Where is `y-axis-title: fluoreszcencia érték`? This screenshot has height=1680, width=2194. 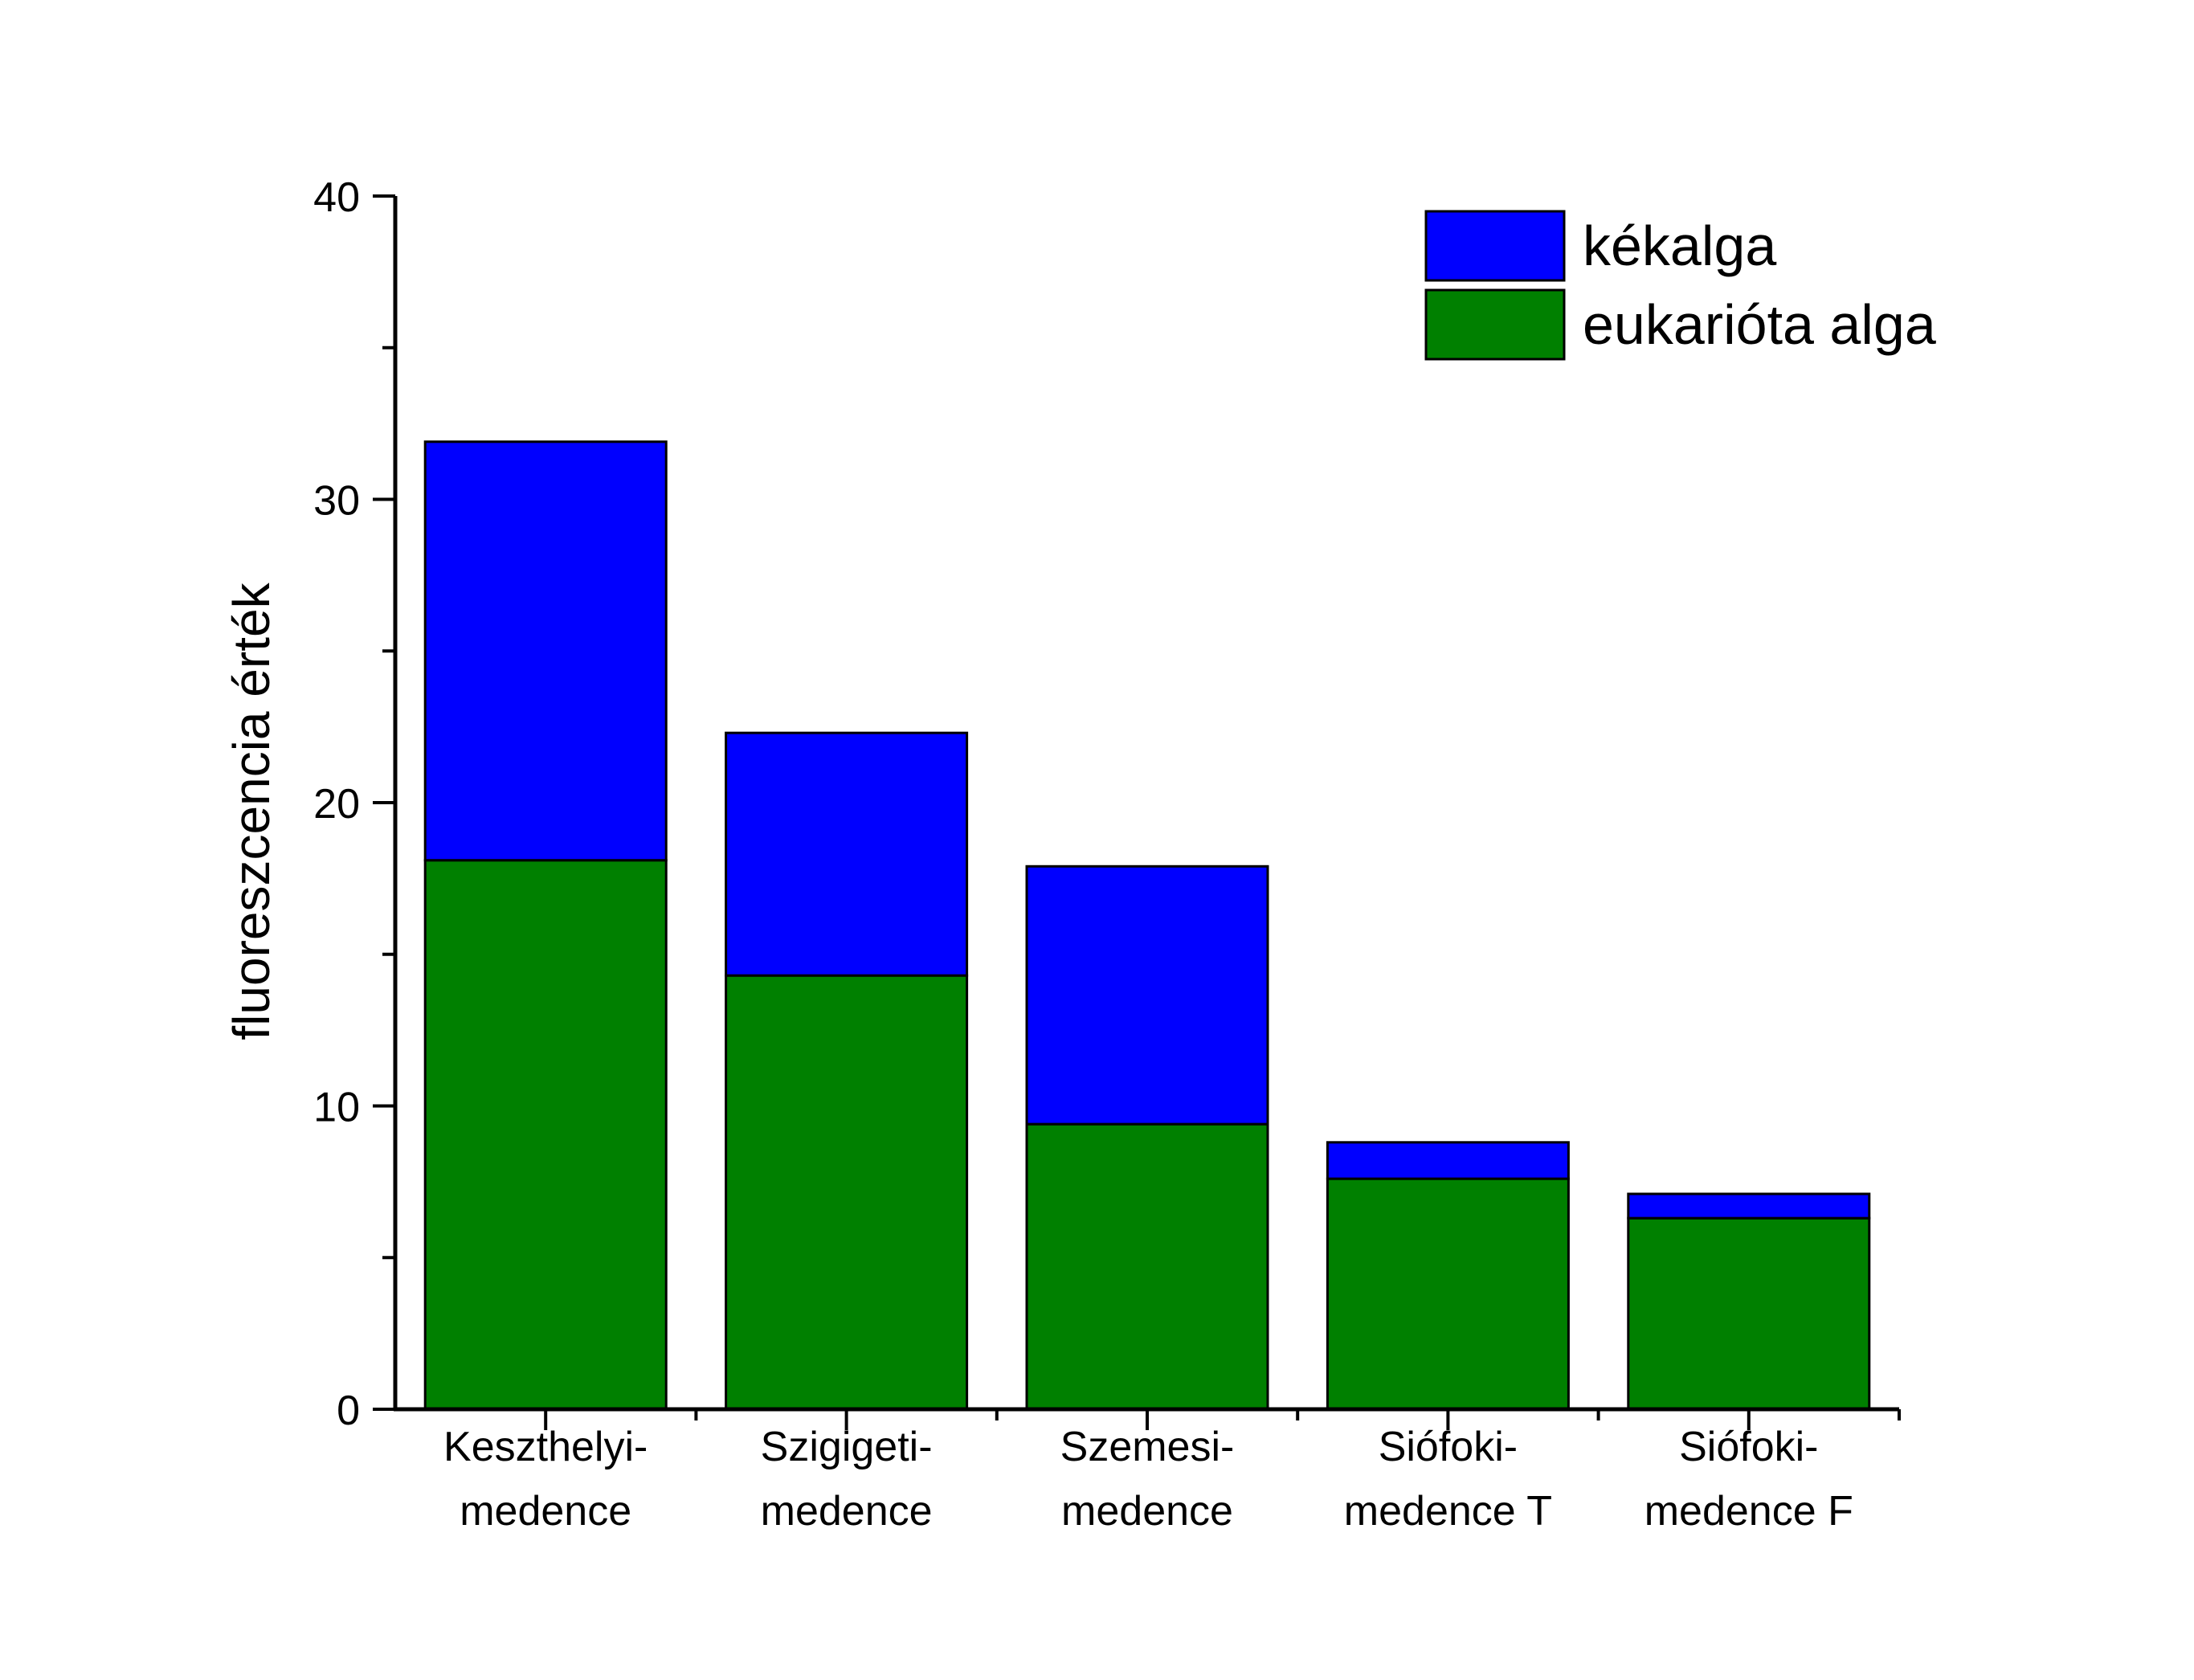 y-axis-title: fluoreszcencia érték is located at coordinates (251, 811).